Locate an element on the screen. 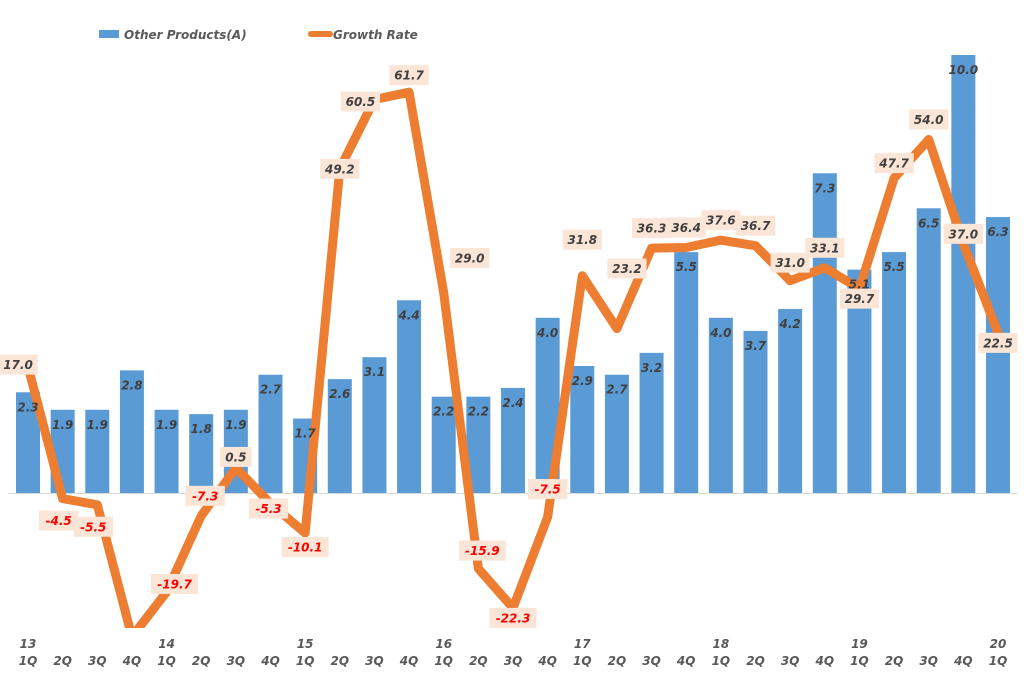  bar-data-label: 1.7 is located at coordinates (306, 434).